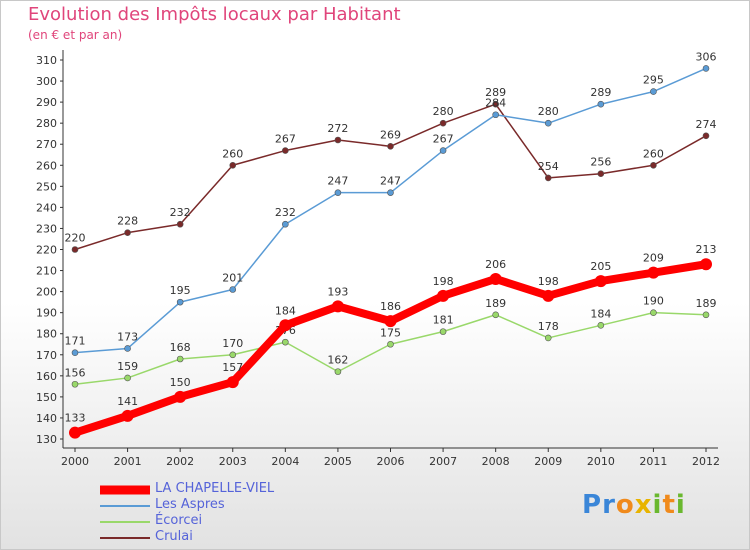 Image resolution: width=750 pixels, height=550 pixels. Describe the element at coordinates (653, 258) in the screenshot. I see `data-label: 209` at that location.